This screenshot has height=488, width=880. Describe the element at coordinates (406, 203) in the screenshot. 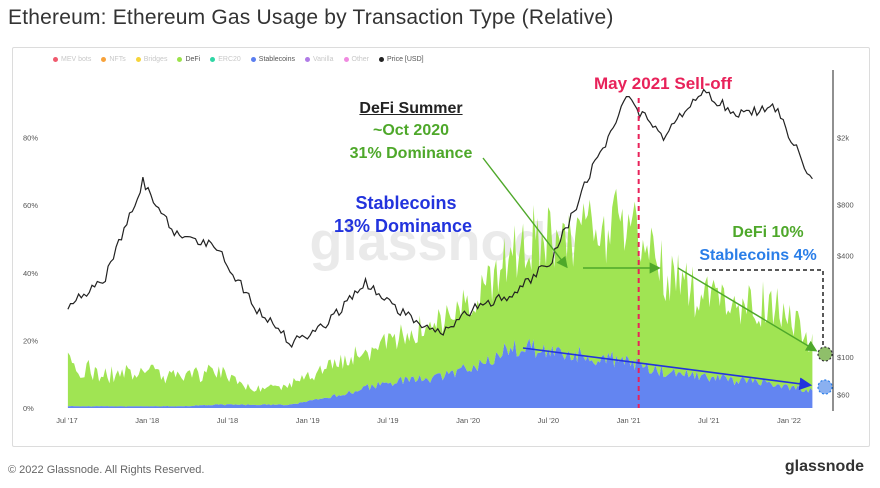

I see `annotation-stablecoins-title: Stablecoins` at that location.